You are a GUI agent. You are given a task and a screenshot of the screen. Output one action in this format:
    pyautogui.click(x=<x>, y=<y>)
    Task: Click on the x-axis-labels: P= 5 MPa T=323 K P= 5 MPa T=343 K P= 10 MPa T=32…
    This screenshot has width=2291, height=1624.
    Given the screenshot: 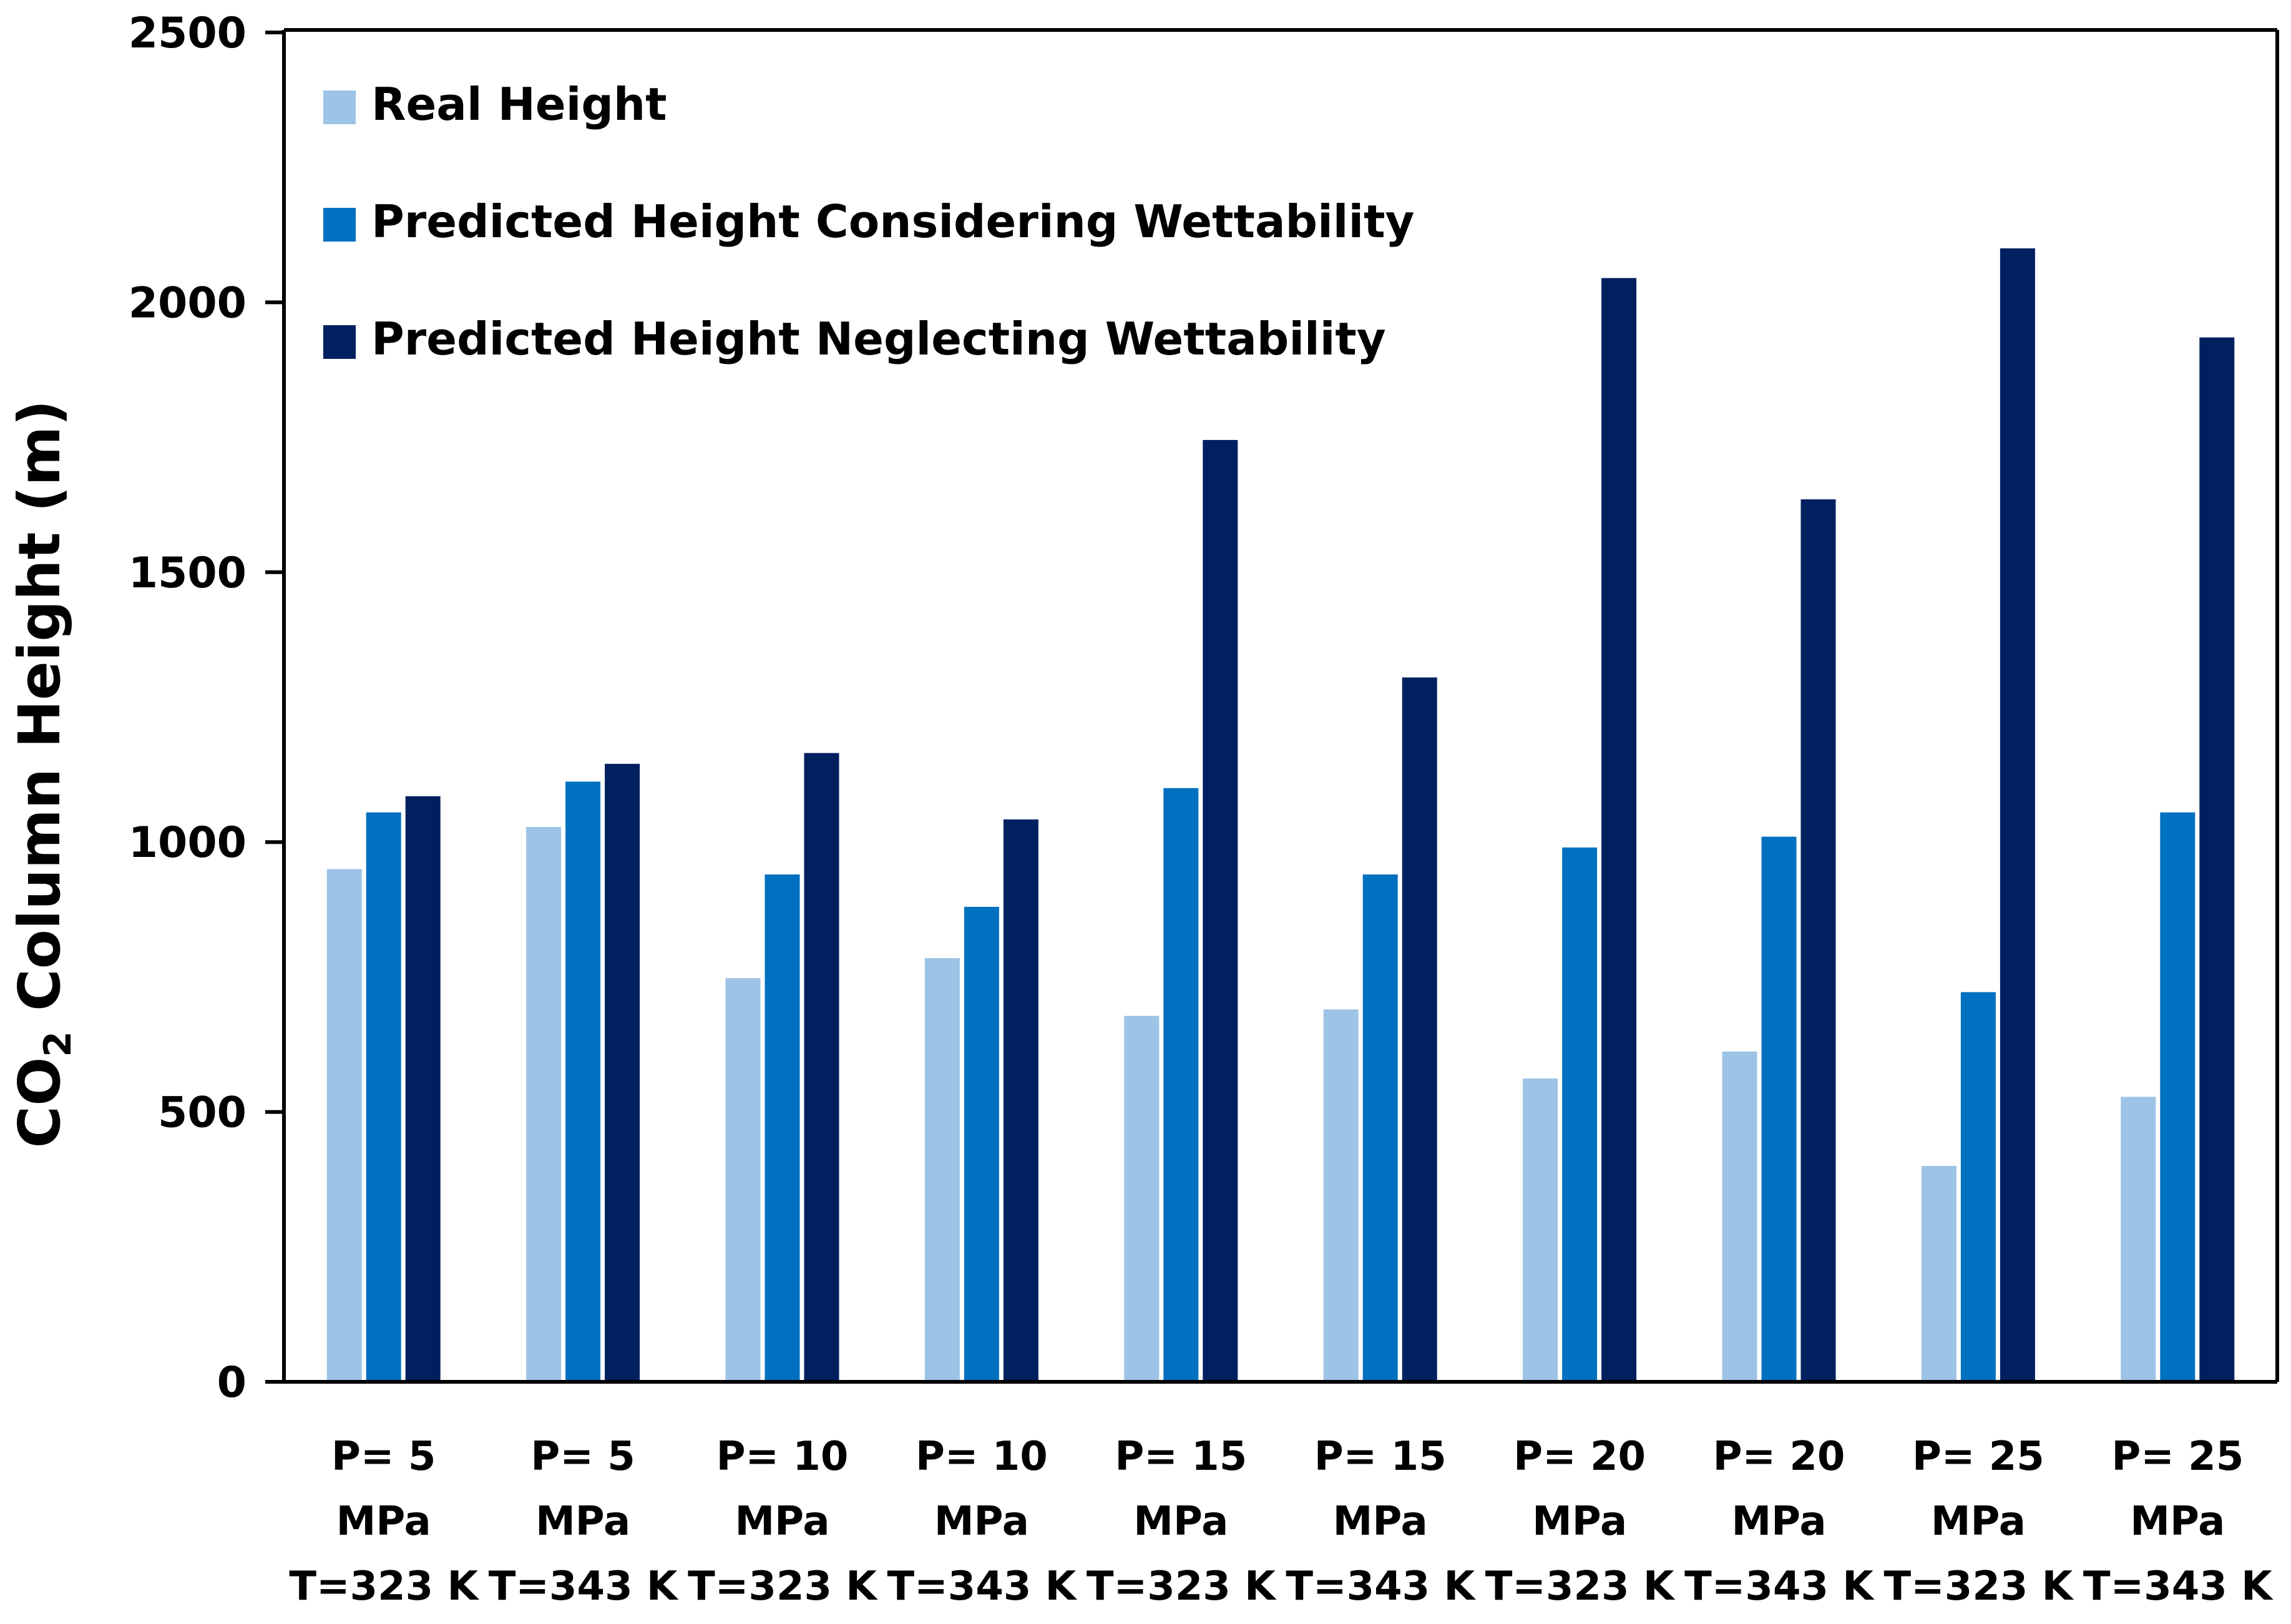 What is the action you would take?
    pyautogui.click(x=1281, y=1522)
    